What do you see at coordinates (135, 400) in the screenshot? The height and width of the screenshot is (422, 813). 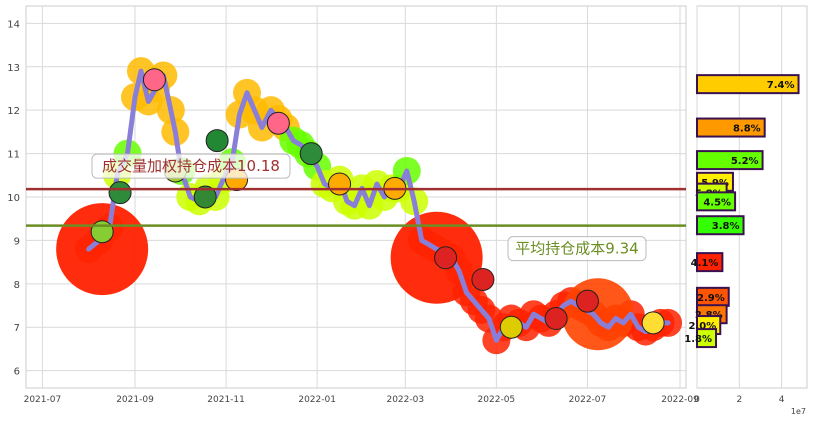 I see `x-tick-label: 2021-09` at bounding box center [135, 400].